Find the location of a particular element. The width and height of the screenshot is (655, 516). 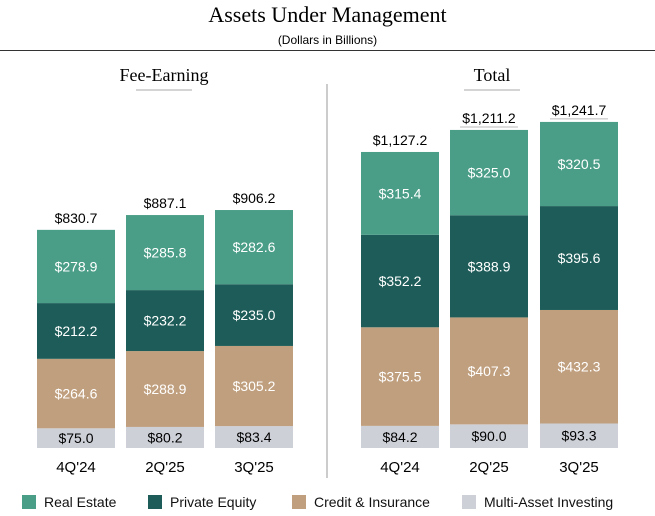

bar-fee-earning-2q-25-multi-asset-investing is located at coordinates (165, 437).